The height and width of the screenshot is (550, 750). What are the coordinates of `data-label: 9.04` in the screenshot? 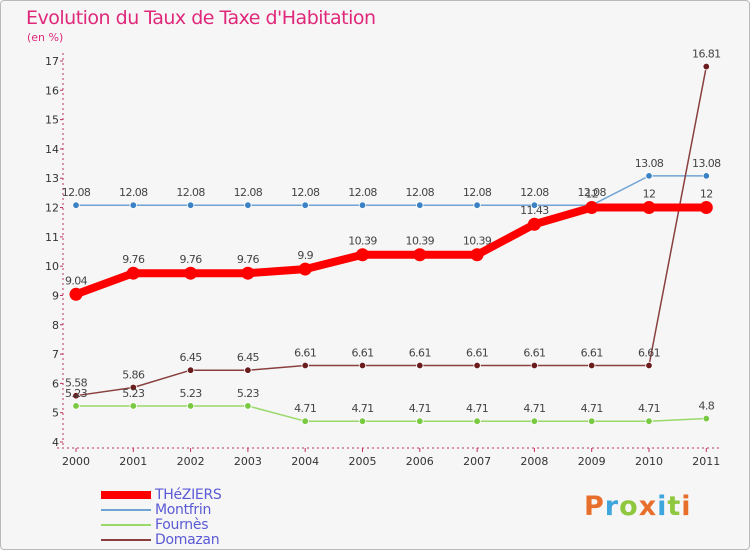 It's located at (76, 280).